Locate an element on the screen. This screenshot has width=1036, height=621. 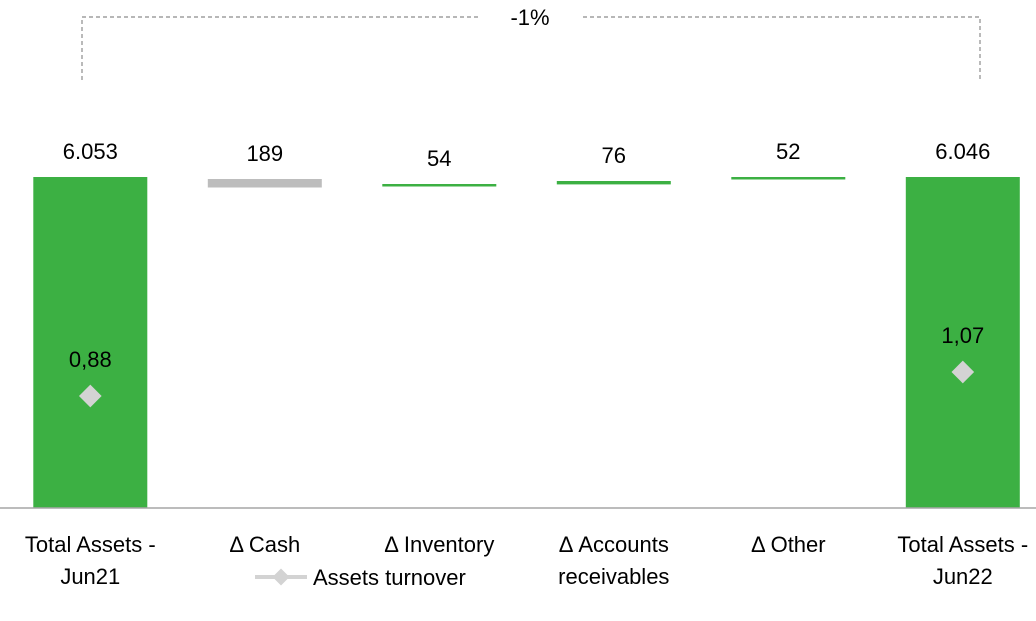
legend-diamond-swatch is located at coordinates (281, 577).